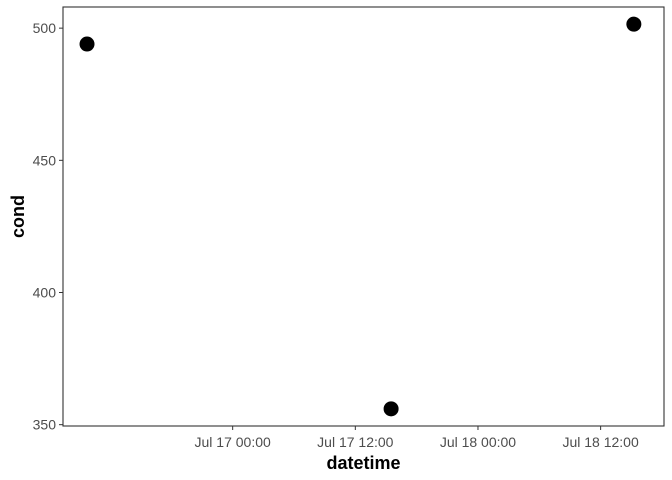 The image size is (672, 480). Describe the element at coordinates (233, 442) in the screenshot. I see `x-tick-label: Jul 17 00:00` at that location.